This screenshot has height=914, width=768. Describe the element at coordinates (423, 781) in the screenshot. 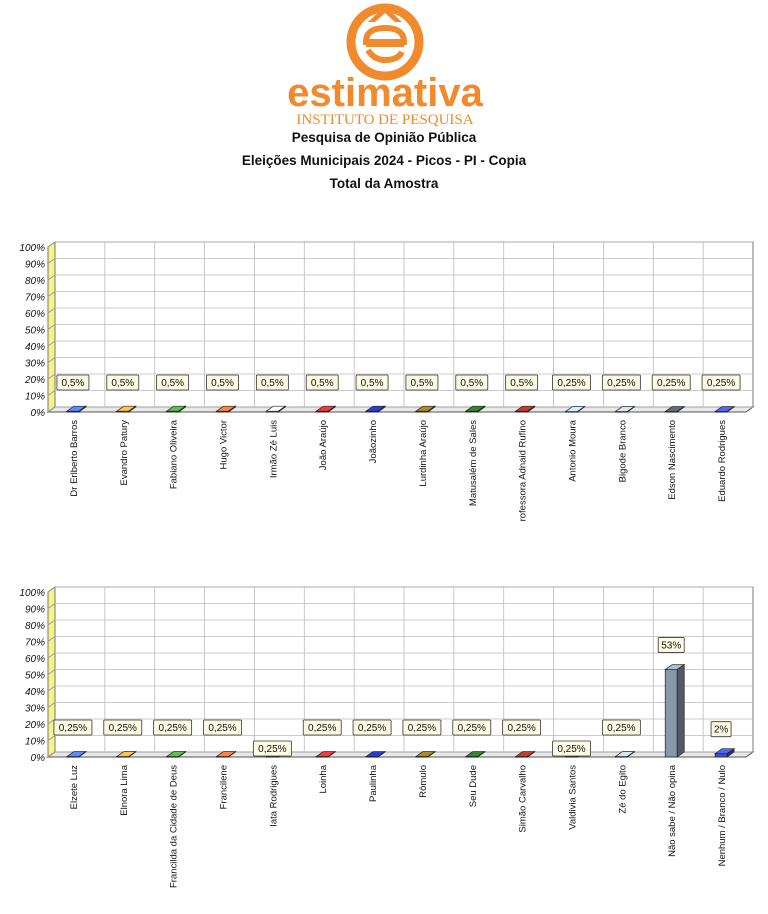

I see `category-label: Rômulo` at that location.